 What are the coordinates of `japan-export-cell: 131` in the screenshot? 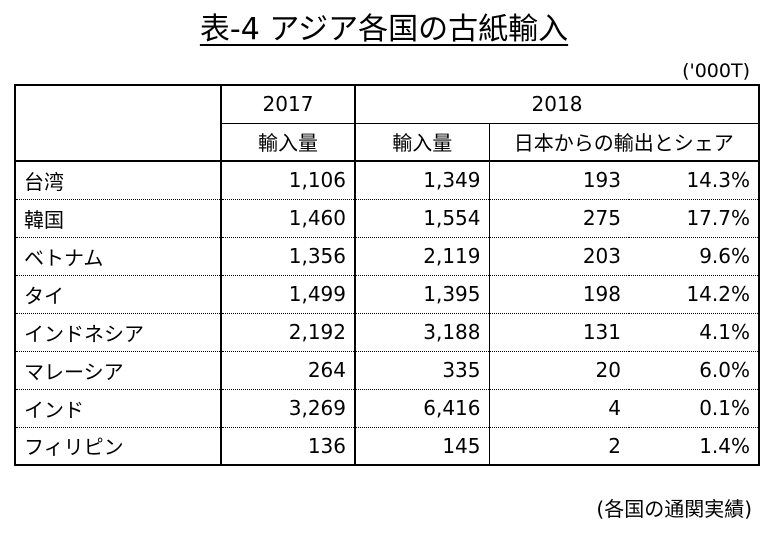 It's located at (558, 332).